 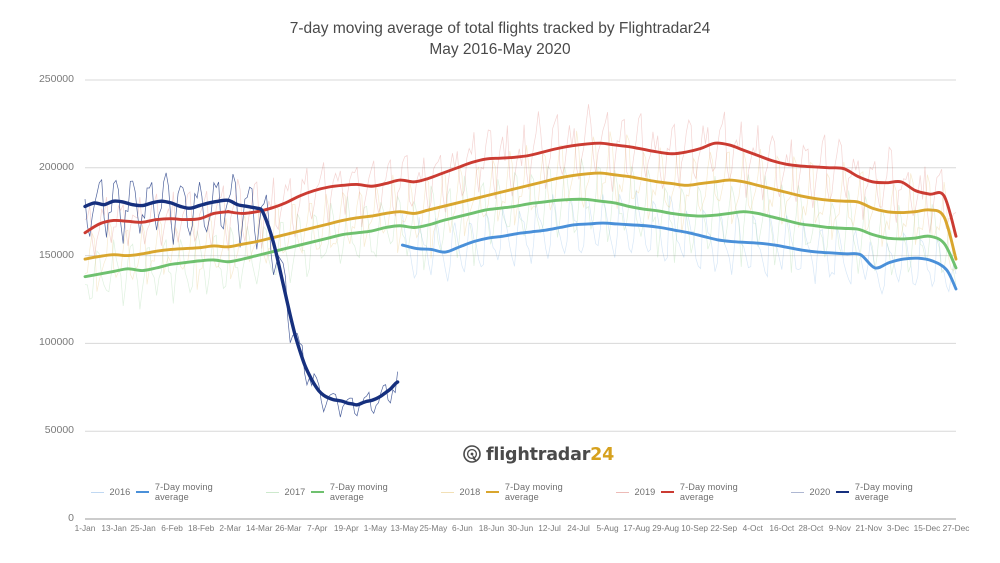 What do you see at coordinates (897, 528) in the screenshot?
I see `x-axis-tick-label: 3-Dec` at bounding box center [897, 528].